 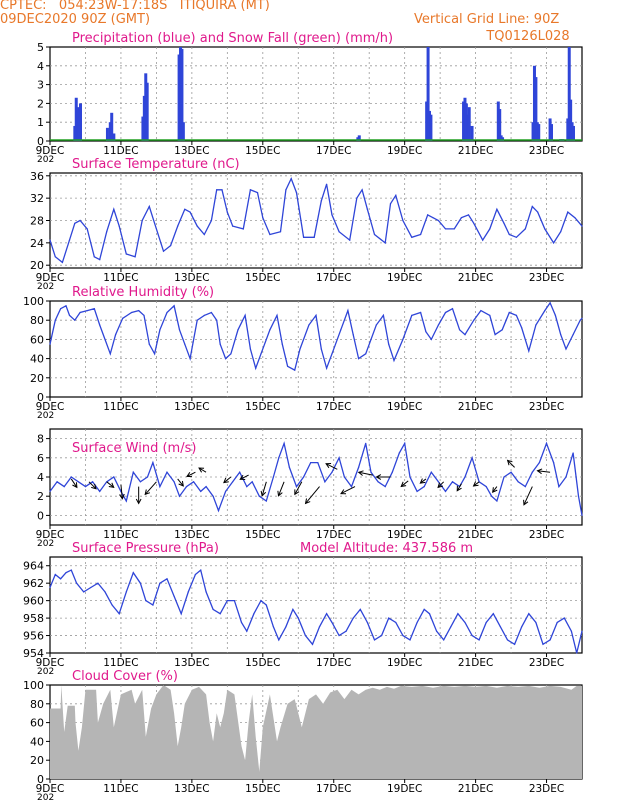 I want to click on y-tick-label: 3, so click(x=40, y=85).